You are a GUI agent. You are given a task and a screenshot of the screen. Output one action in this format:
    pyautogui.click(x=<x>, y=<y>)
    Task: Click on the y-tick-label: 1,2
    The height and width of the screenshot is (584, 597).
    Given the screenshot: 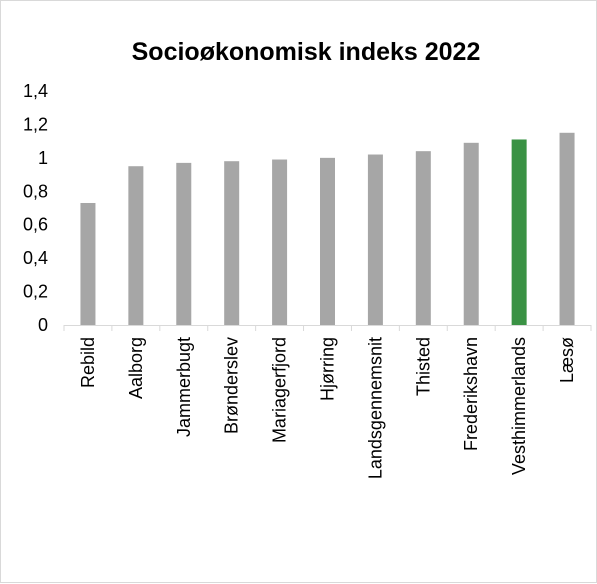 What is the action you would take?
    pyautogui.click(x=35, y=124)
    